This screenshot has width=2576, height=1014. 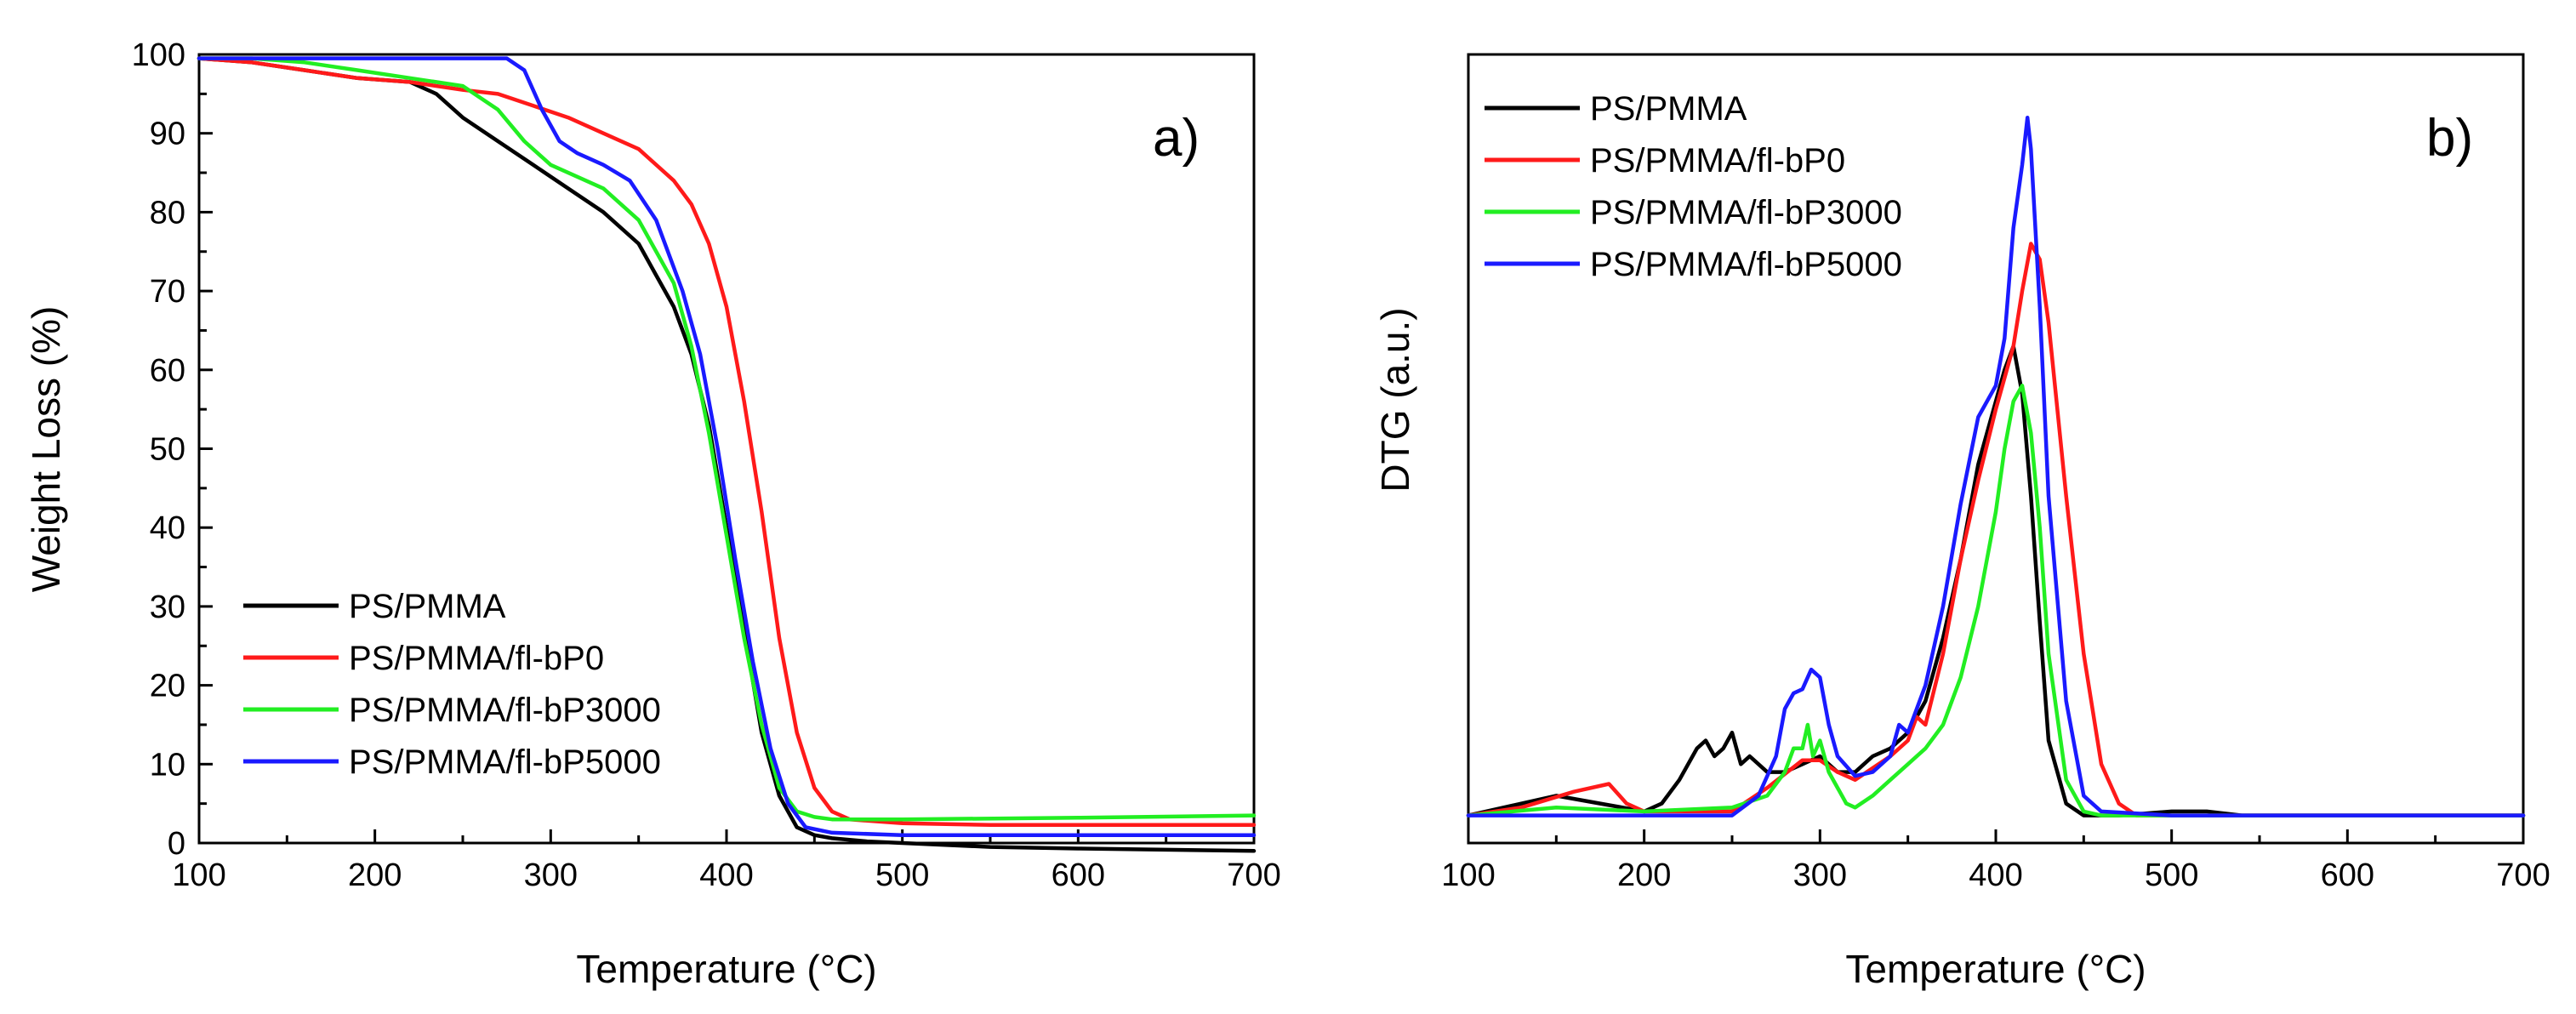 What do you see at coordinates (476, 658) in the screenshot?
I see `legend-label-fl-bp0-a: PS/PMMA/fl-bP0` at bounding box center [476, 658].